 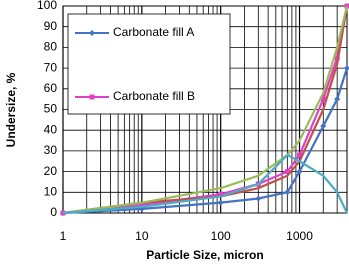 I want to click on y-tick-label: 50, so click(x=51, y=109).